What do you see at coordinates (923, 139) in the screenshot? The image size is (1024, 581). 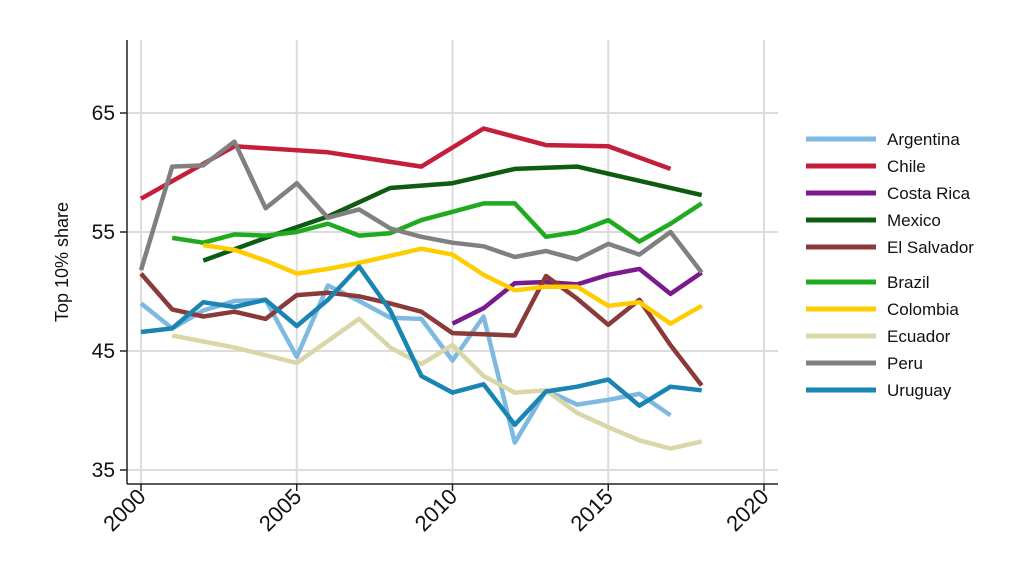 I see `legend-label-argentina: Argentina` at bounding box center [923, 139].